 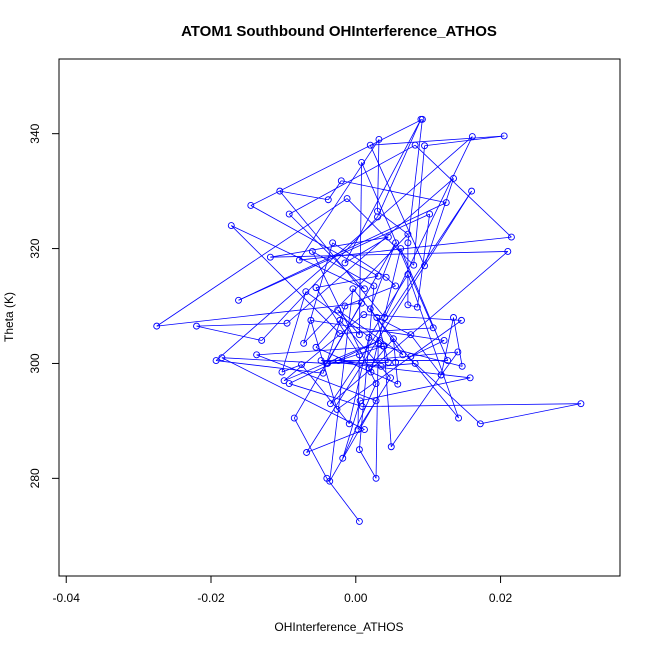 I want to click on x-tick-label: 0.02, so click(x=501, y=598).